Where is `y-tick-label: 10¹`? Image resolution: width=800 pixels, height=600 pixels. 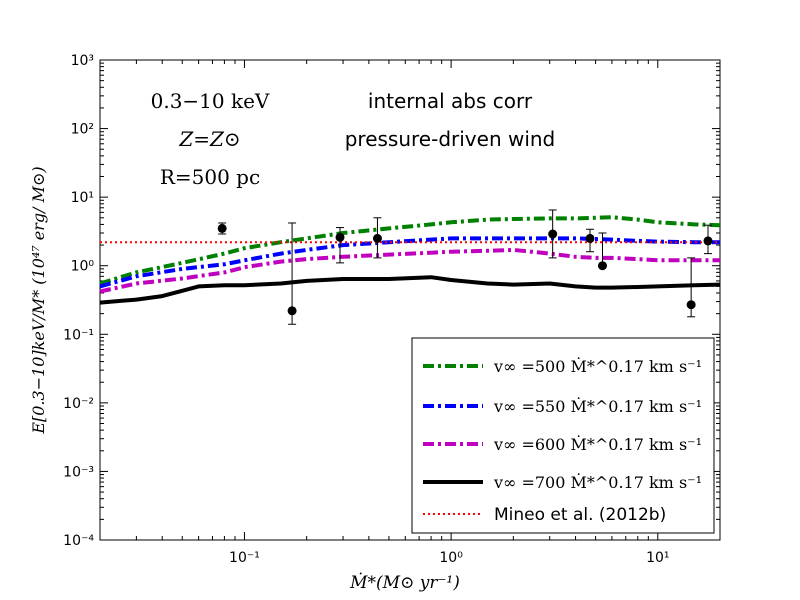 y-tick-label: 10¹ is located at coordinates (82, 198).